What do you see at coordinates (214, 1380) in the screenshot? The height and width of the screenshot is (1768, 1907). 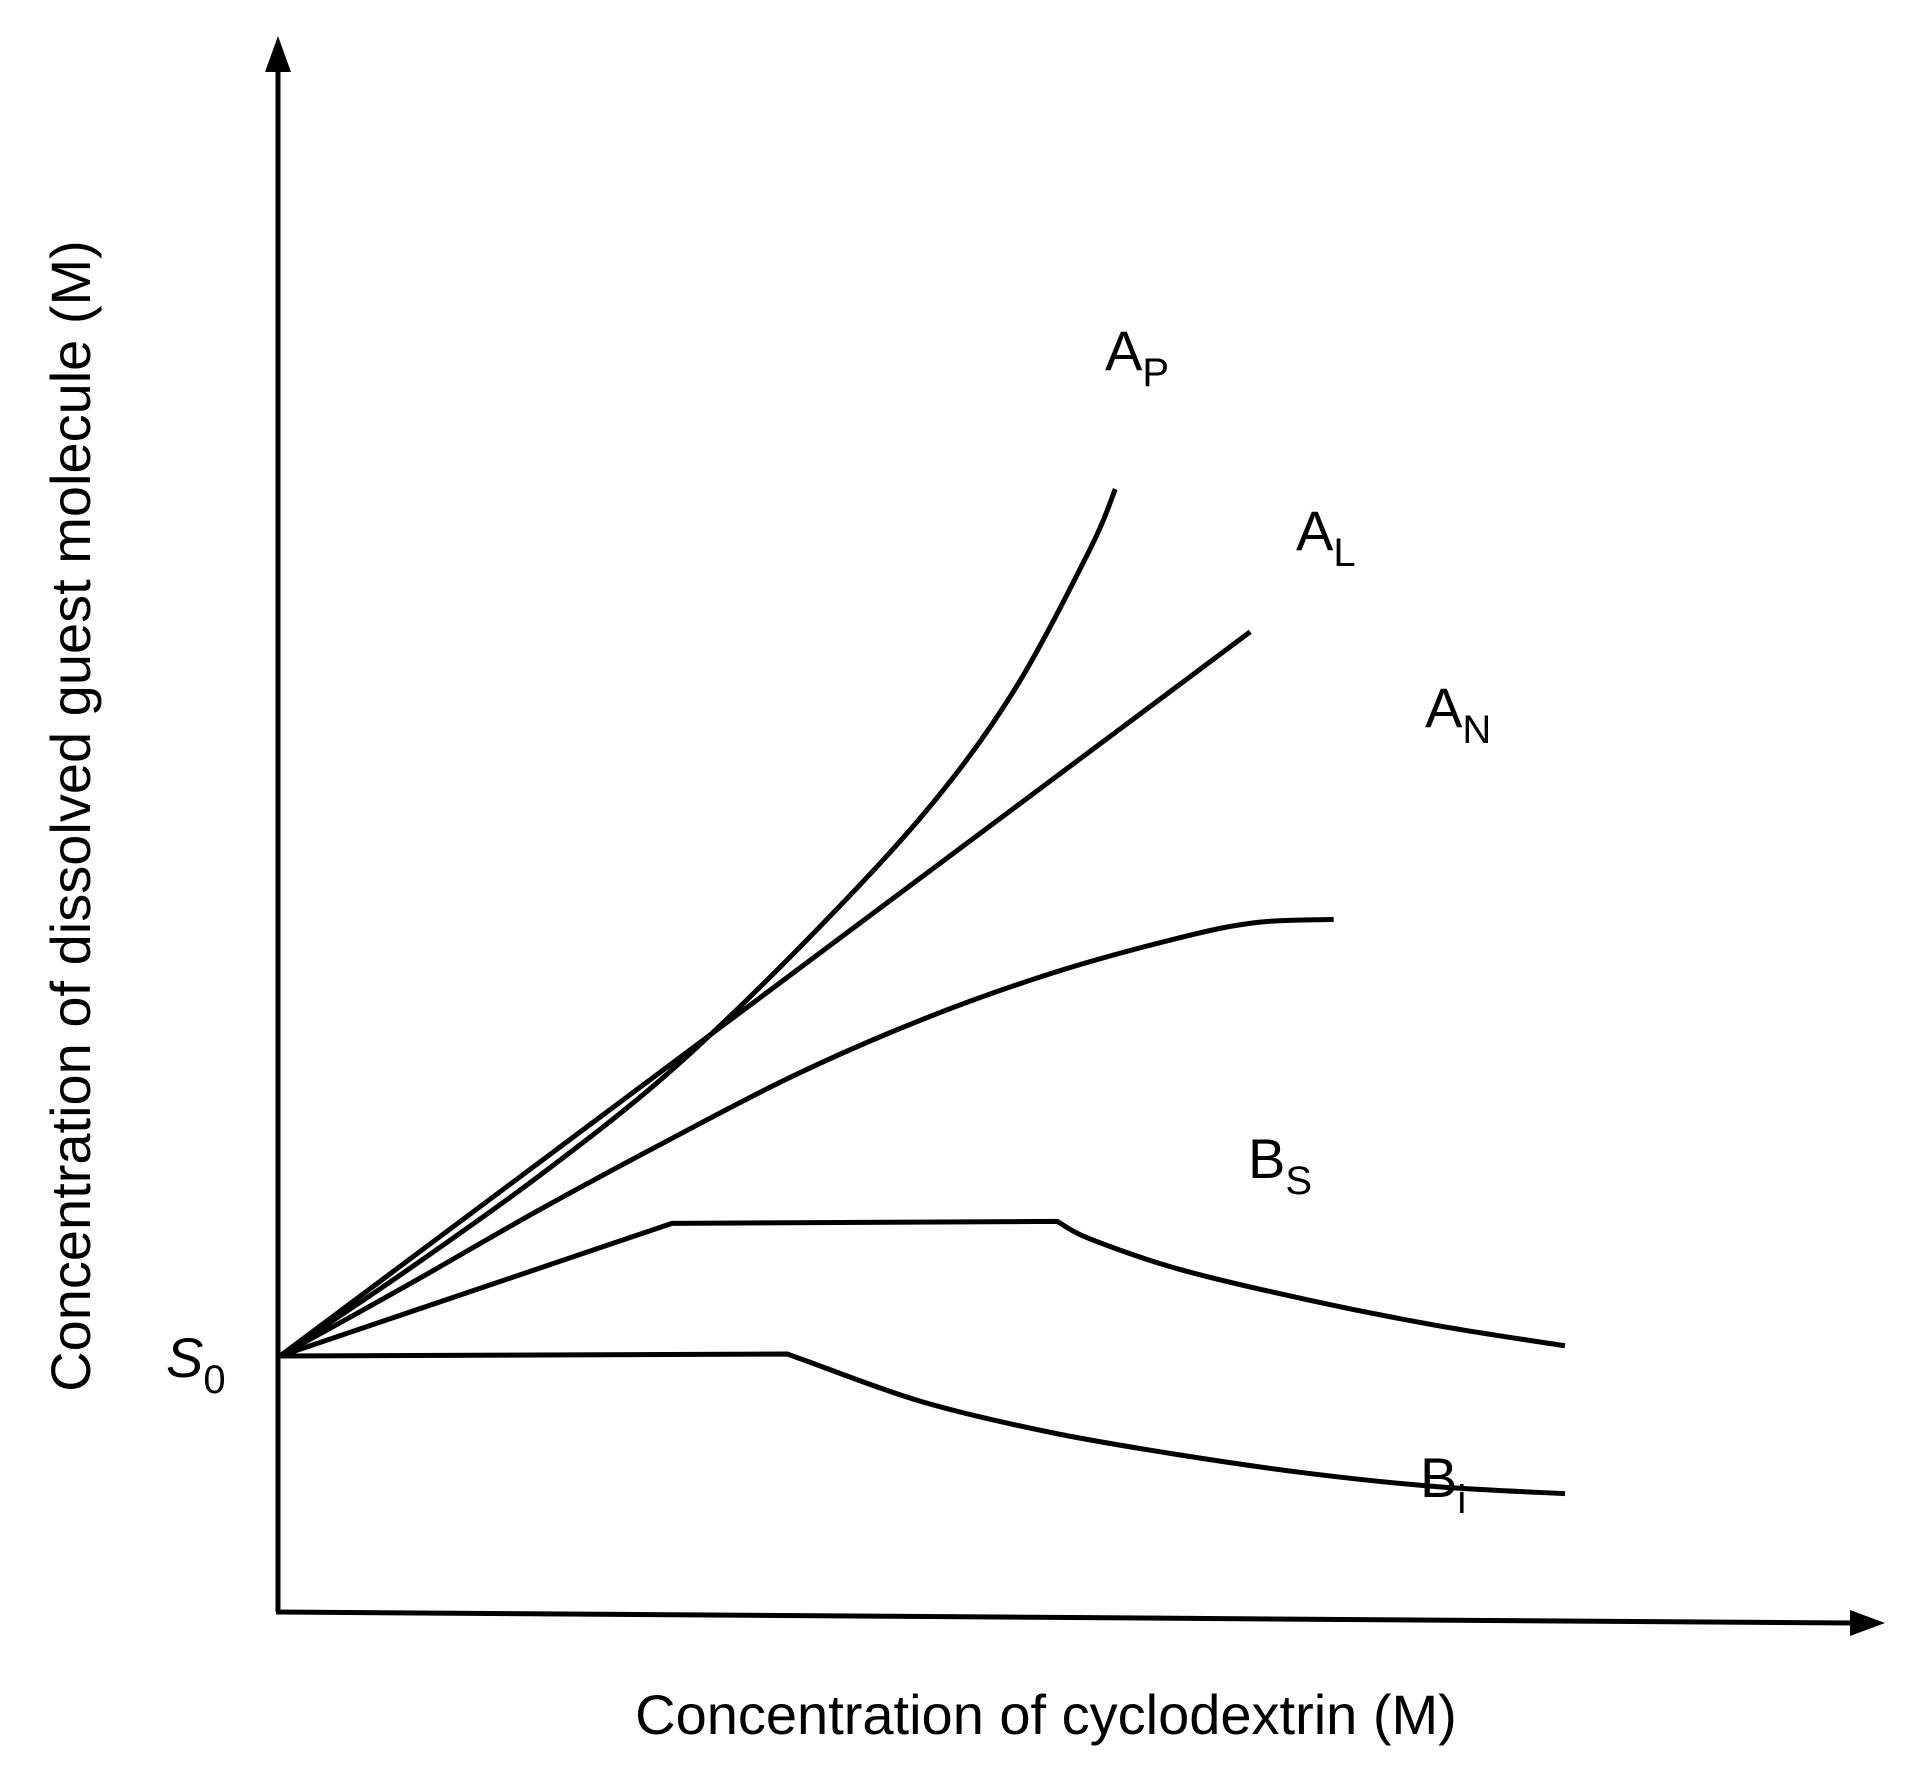 I see `origin-label-sub: 0` at bounding box center [214, 1380].